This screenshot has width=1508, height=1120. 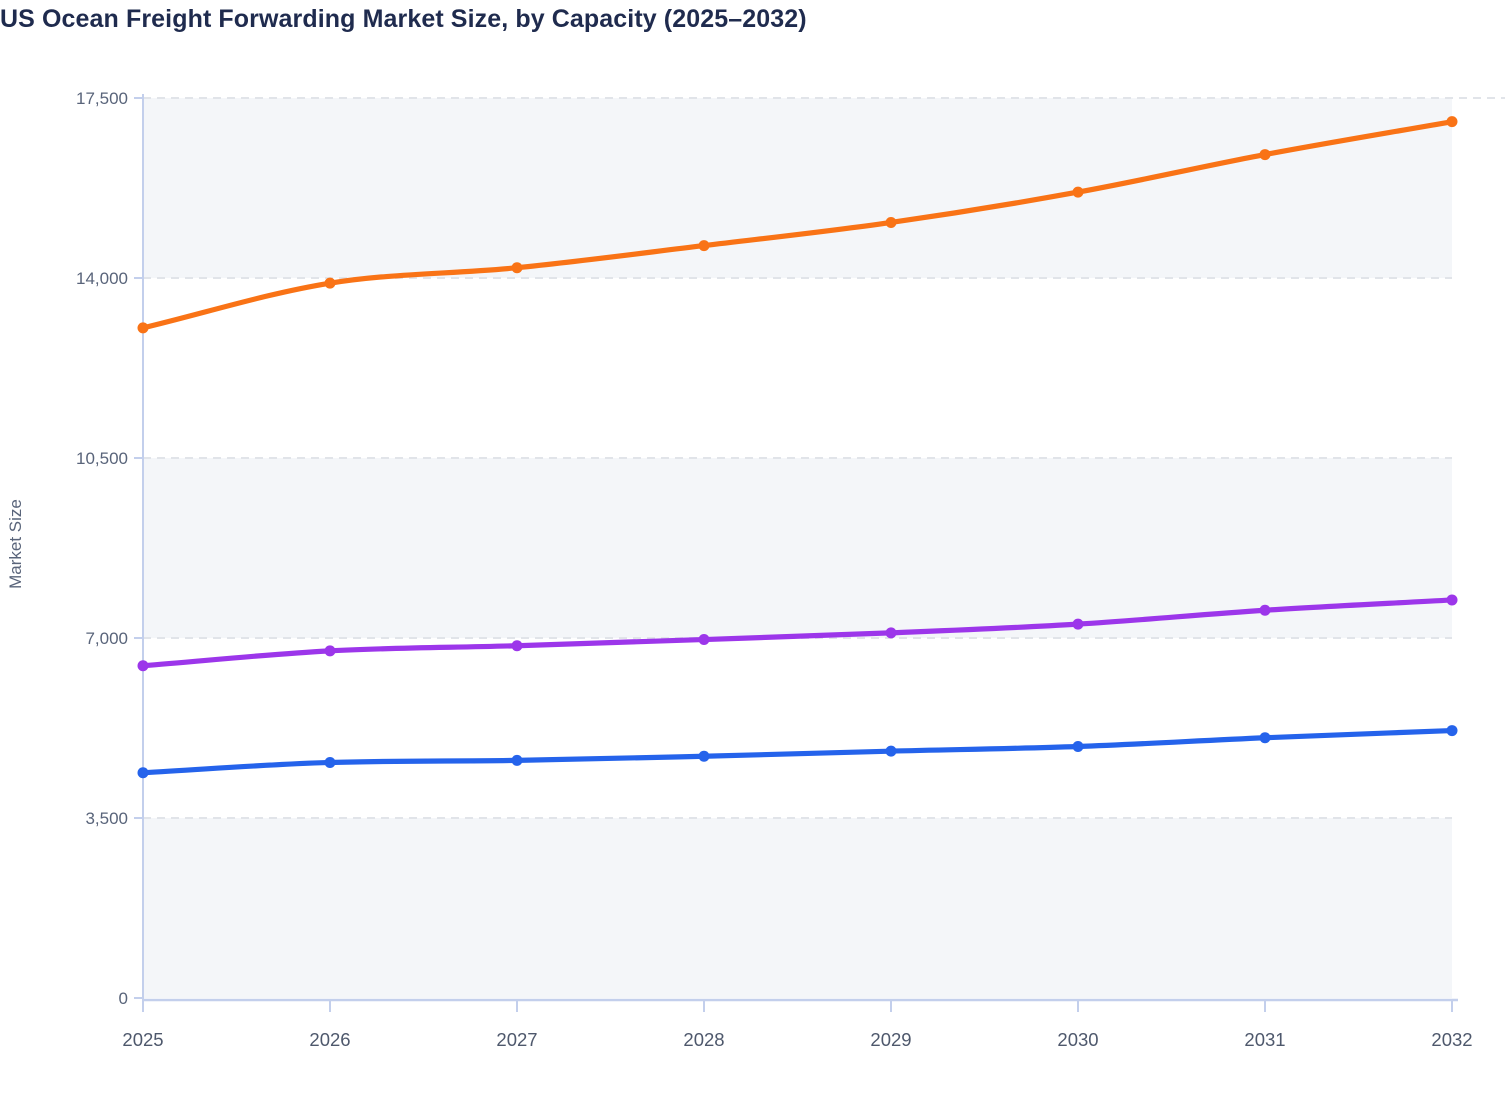 What do you see at coordinates (704, 756) in the screenshot?
I see `point-series-blue-2028` at bounding box center [704, 756].